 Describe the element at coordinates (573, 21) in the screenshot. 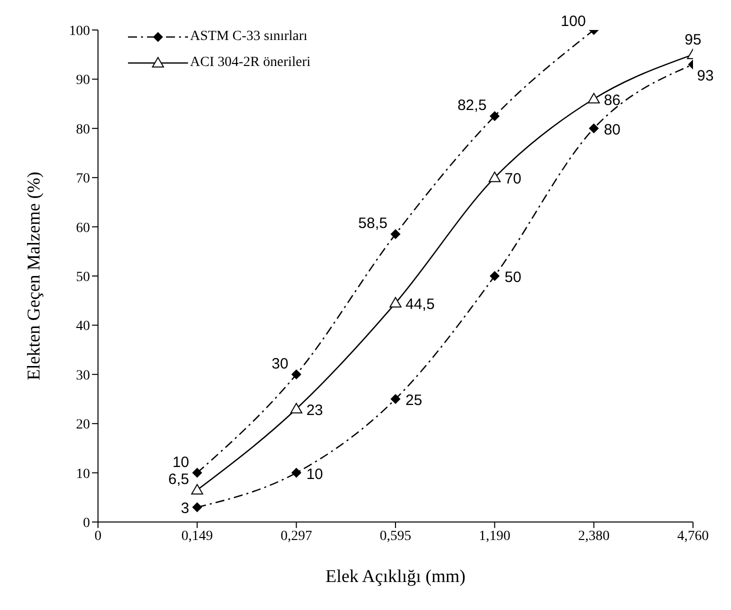

I see `data-label: 100` at that location.